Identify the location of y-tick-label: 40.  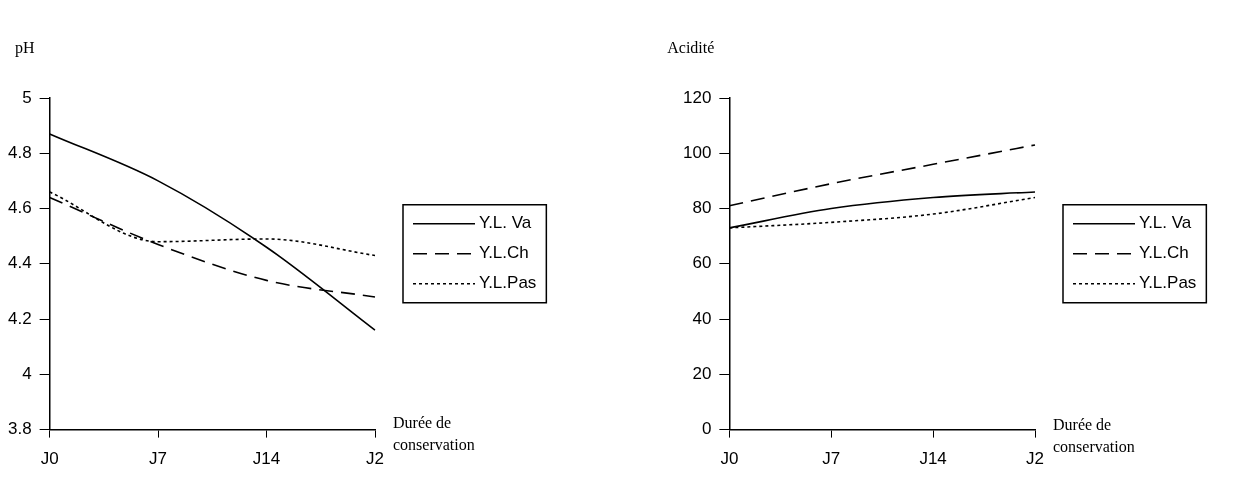
(702, 318).